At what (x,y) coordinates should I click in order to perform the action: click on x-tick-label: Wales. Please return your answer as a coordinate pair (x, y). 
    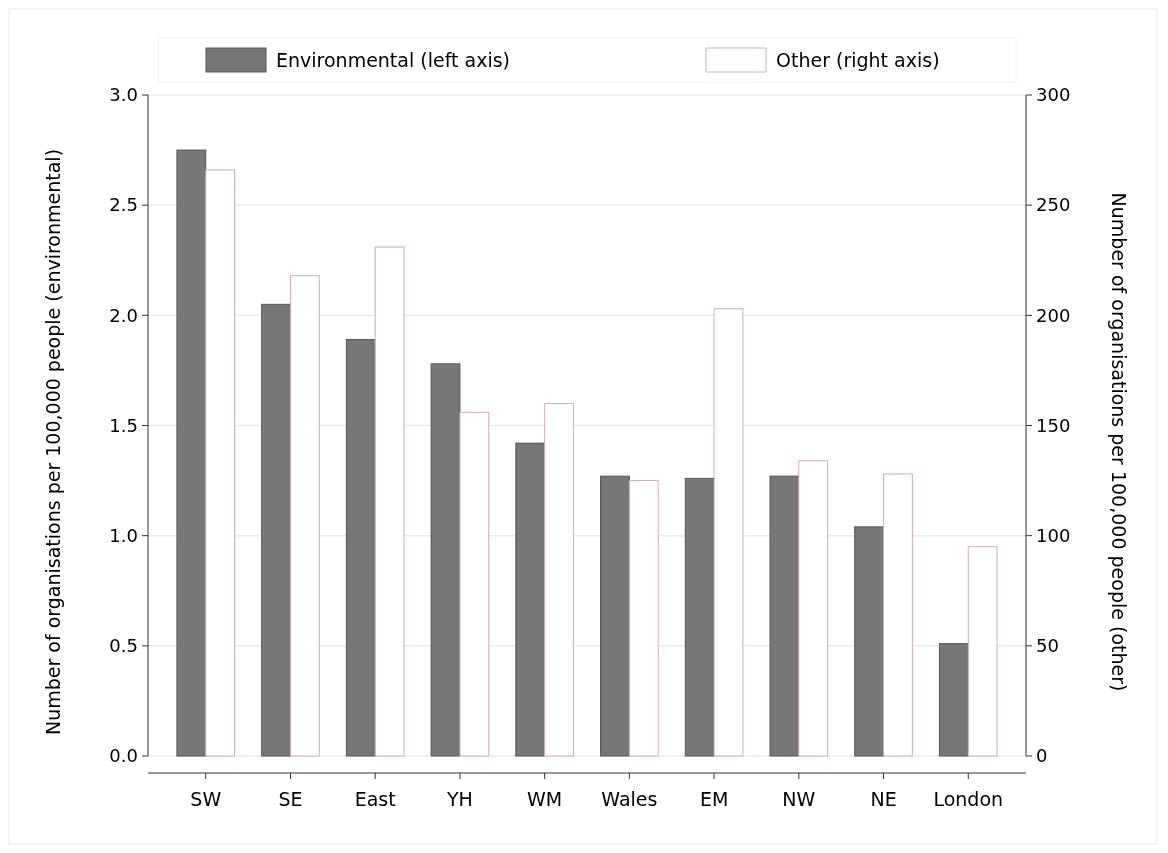
    Looking at the image, I should click on (629, 799).